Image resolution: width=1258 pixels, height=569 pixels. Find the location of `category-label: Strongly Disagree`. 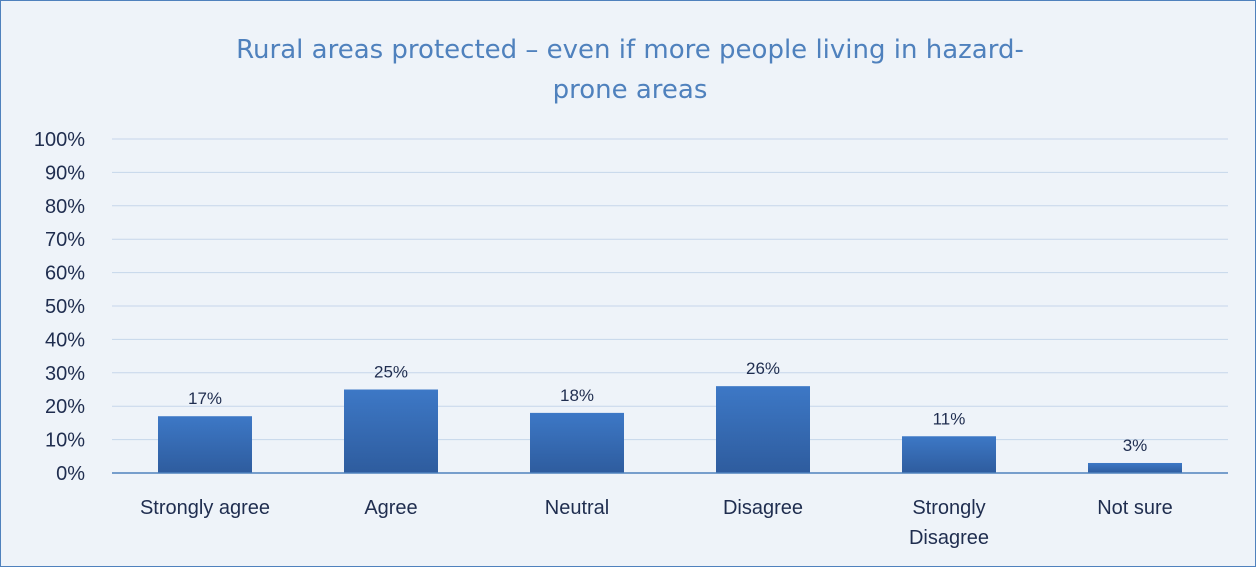

category-label: Strongly Disagree is located at coordinates (949, 523).